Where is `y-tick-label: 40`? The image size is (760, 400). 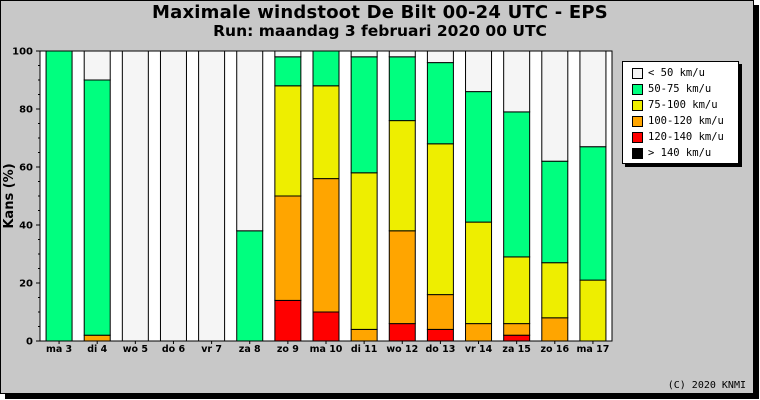
y-tick-label: 40 is located at coordinates (26, 226).